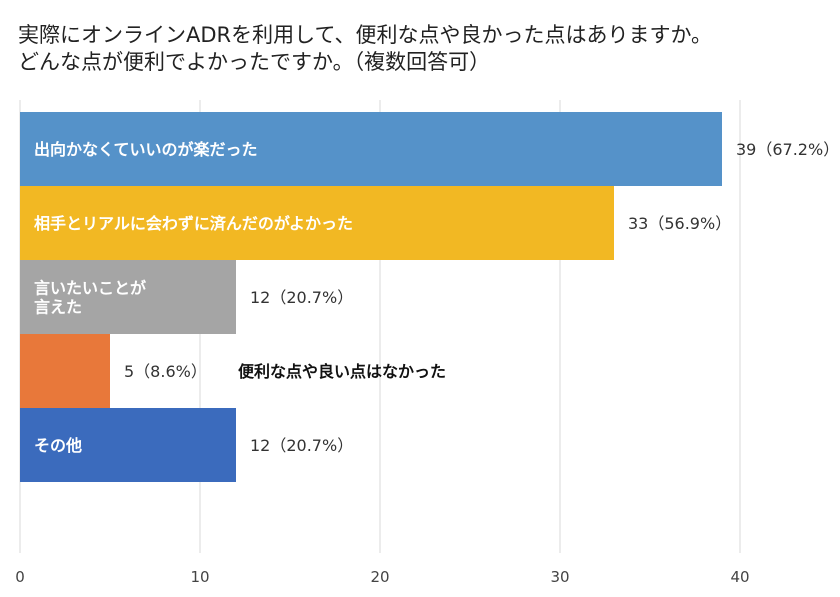  Describe the element at coordinates (20, 577) in the screenshot. I see `x-tick-label-0: 0` at that location.